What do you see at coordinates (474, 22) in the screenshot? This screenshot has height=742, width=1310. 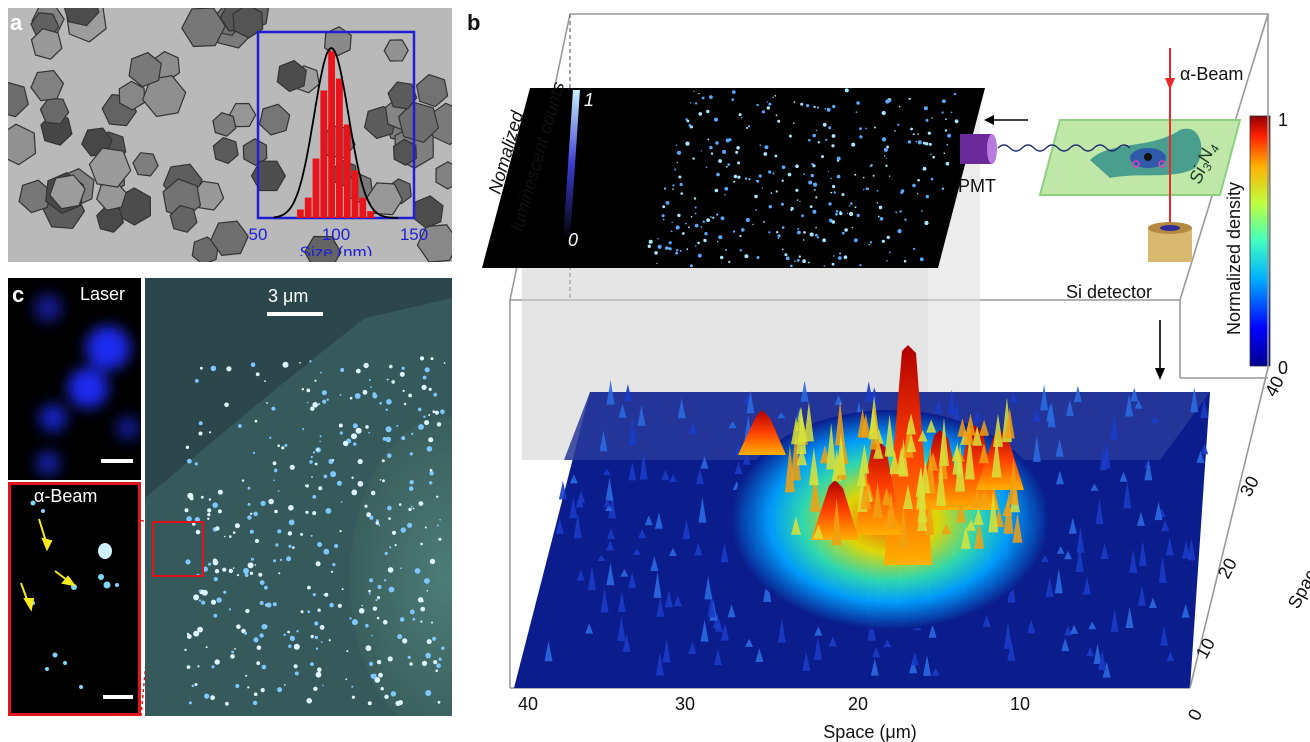 I see `panel-b-letter: b` at bounding box center [474, 22].